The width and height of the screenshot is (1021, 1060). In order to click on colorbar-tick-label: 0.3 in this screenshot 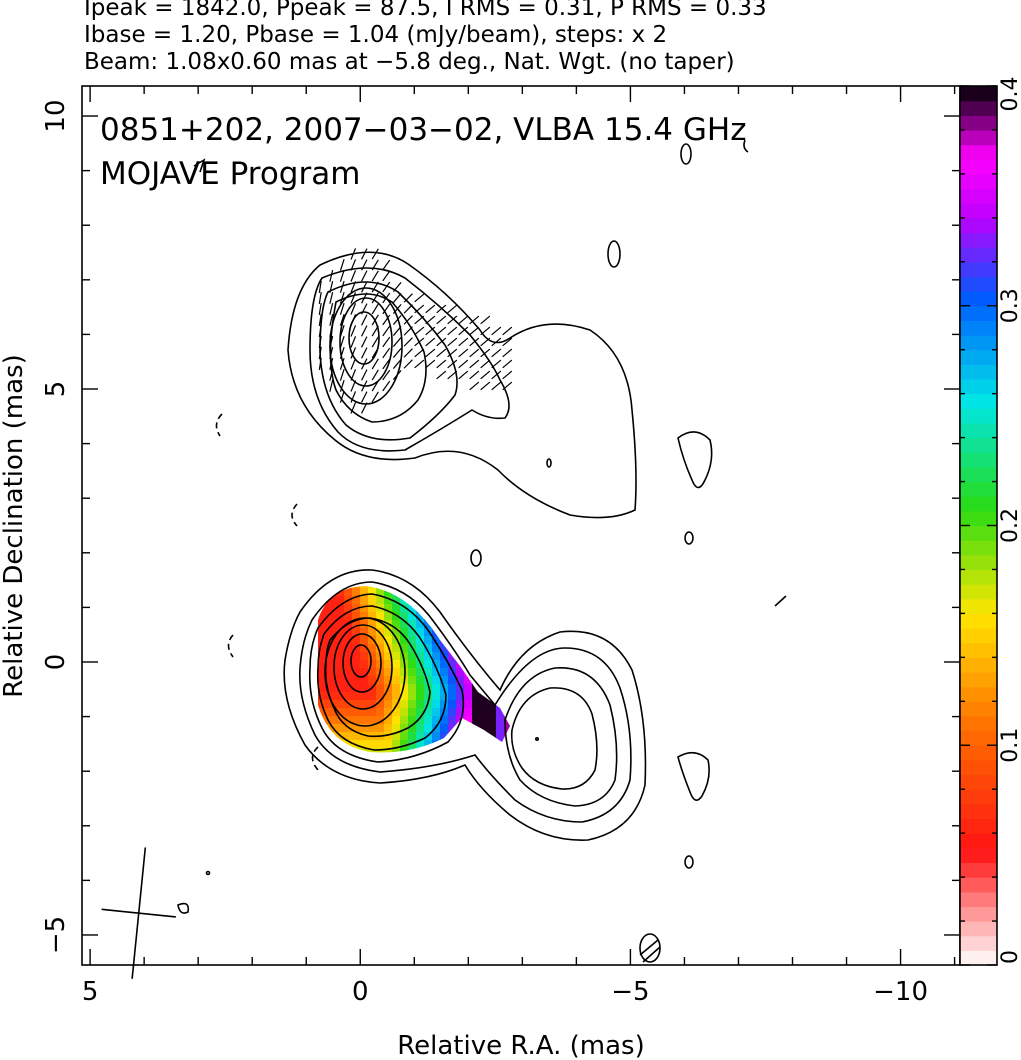, I will do `click(1009, 305)`.